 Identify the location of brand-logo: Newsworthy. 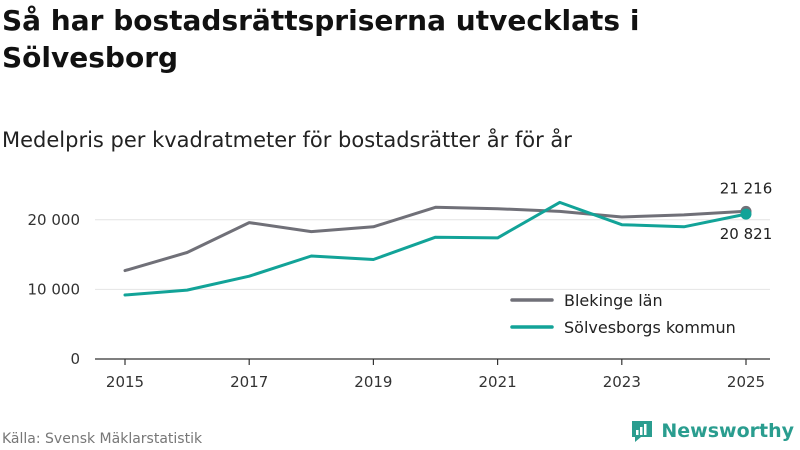
(711, 431).